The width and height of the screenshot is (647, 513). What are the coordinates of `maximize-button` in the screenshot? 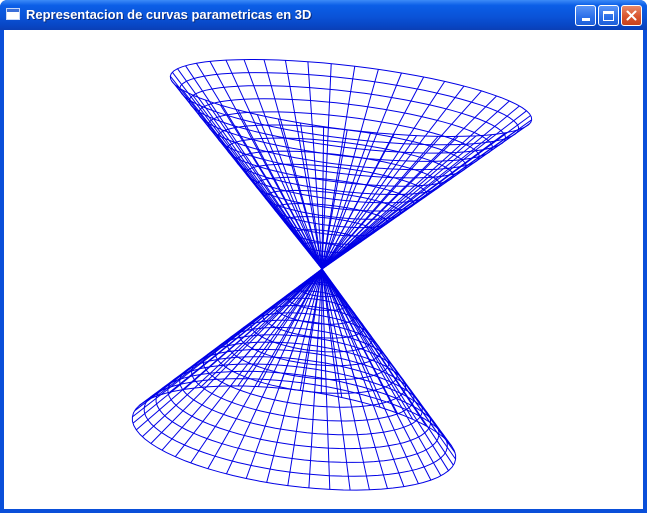 It's located at (608, 15).